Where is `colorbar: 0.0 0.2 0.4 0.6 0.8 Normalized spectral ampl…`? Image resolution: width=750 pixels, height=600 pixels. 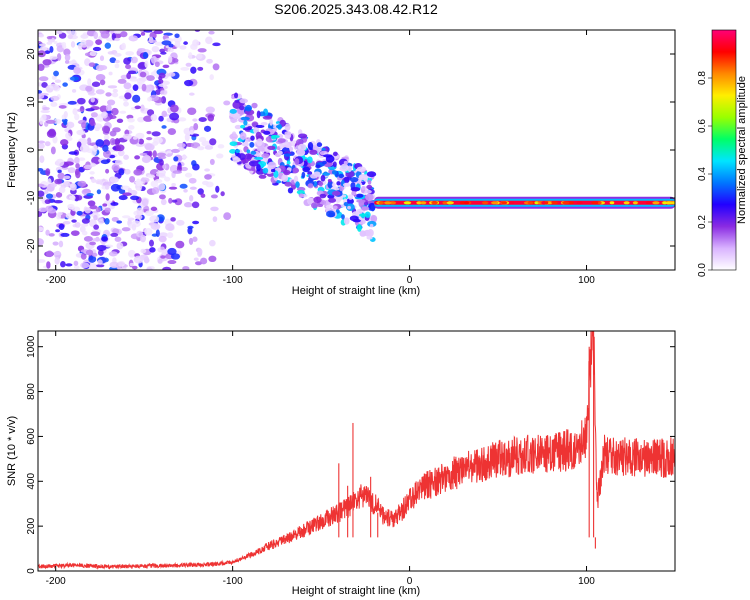 colorbar: 0.0 0.2 0.4 0.6 0.8 Normalized spectral ampl… is located at coordinates (722, 153).